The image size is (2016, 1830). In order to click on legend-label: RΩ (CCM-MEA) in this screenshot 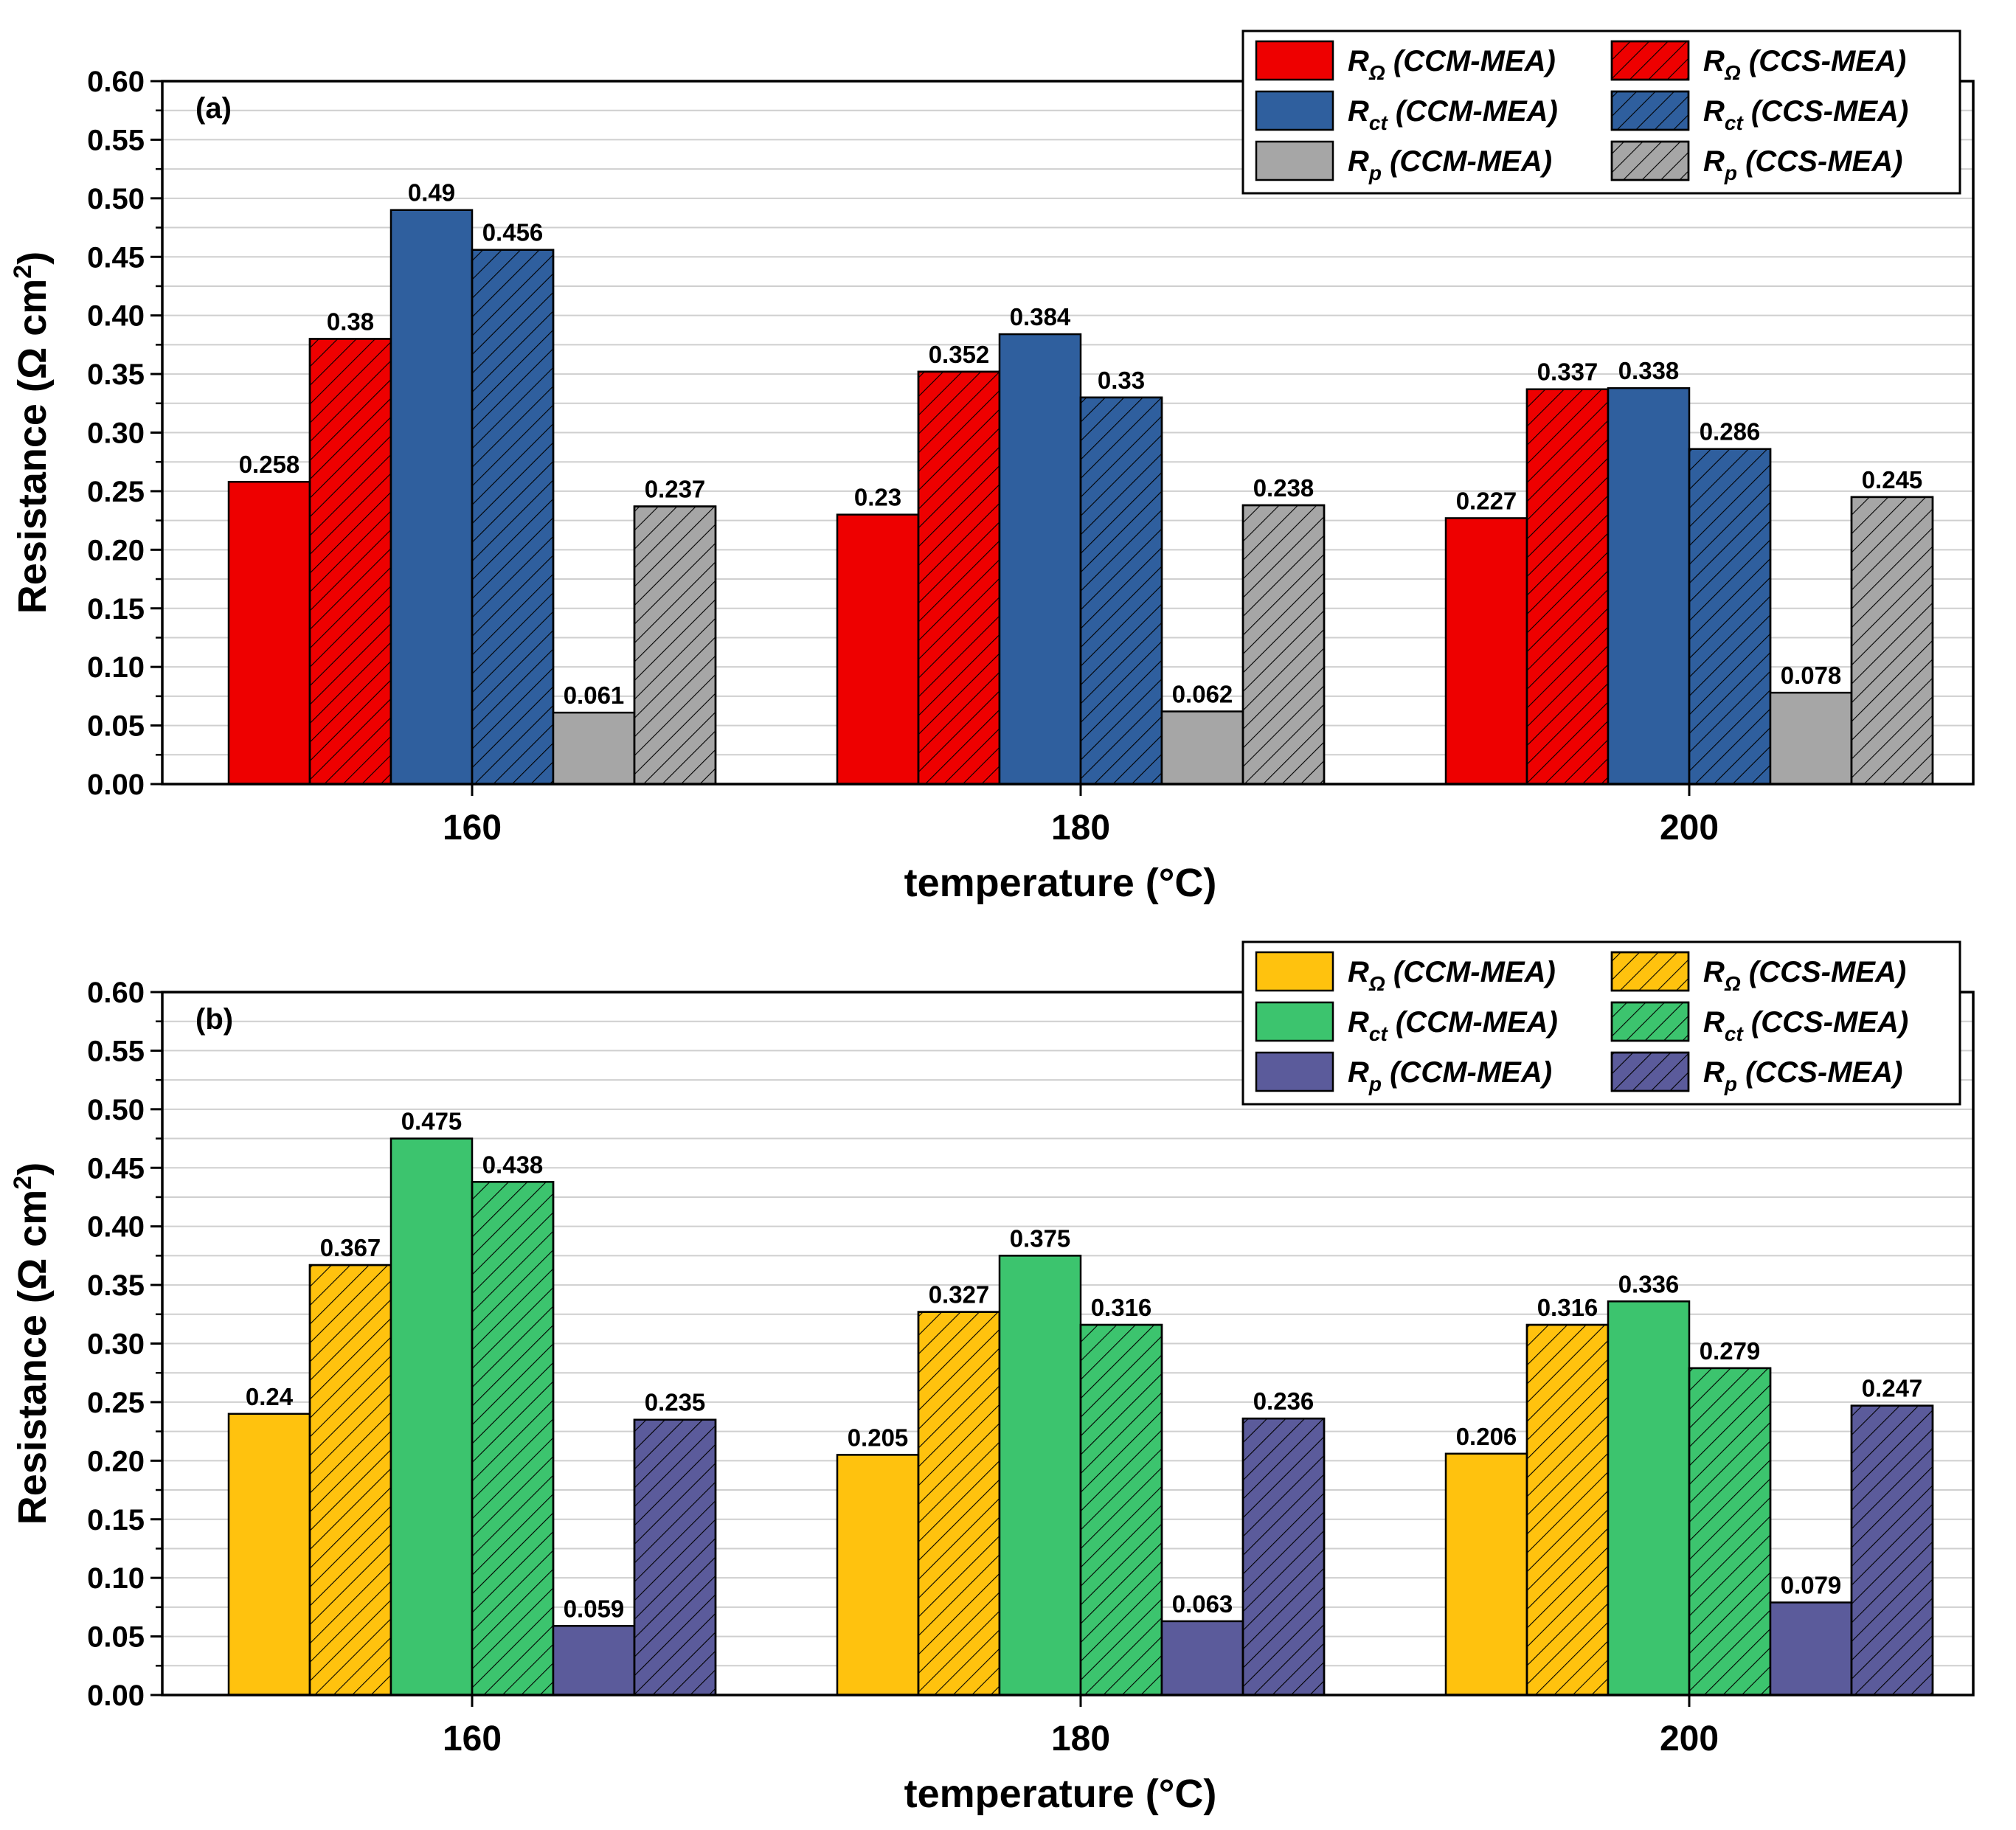, I will do `click(1452, 975)`.